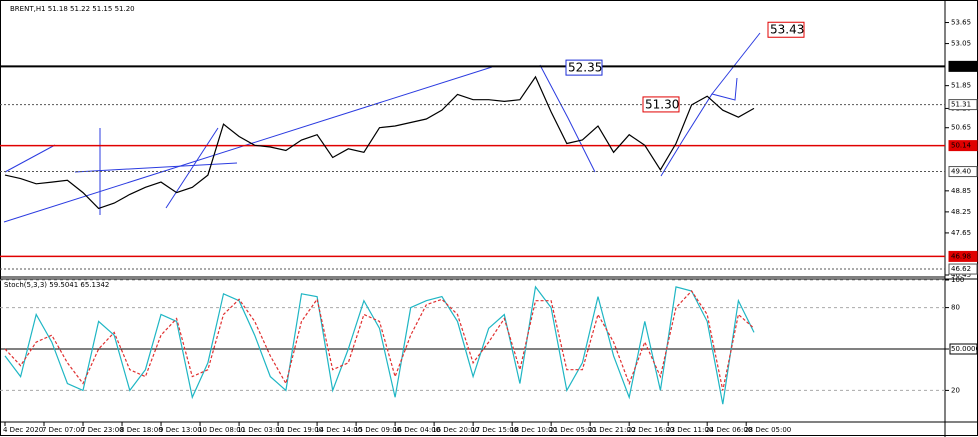  I want to click on x-tick-label: 7 Dec 23:00, so click(102, 430).